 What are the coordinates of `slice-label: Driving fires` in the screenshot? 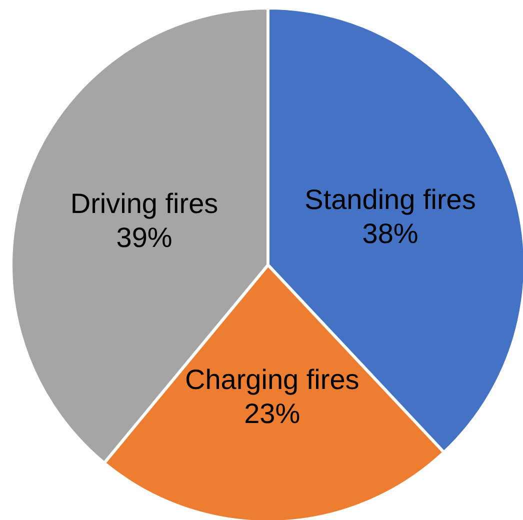 It's located at (144, 203).